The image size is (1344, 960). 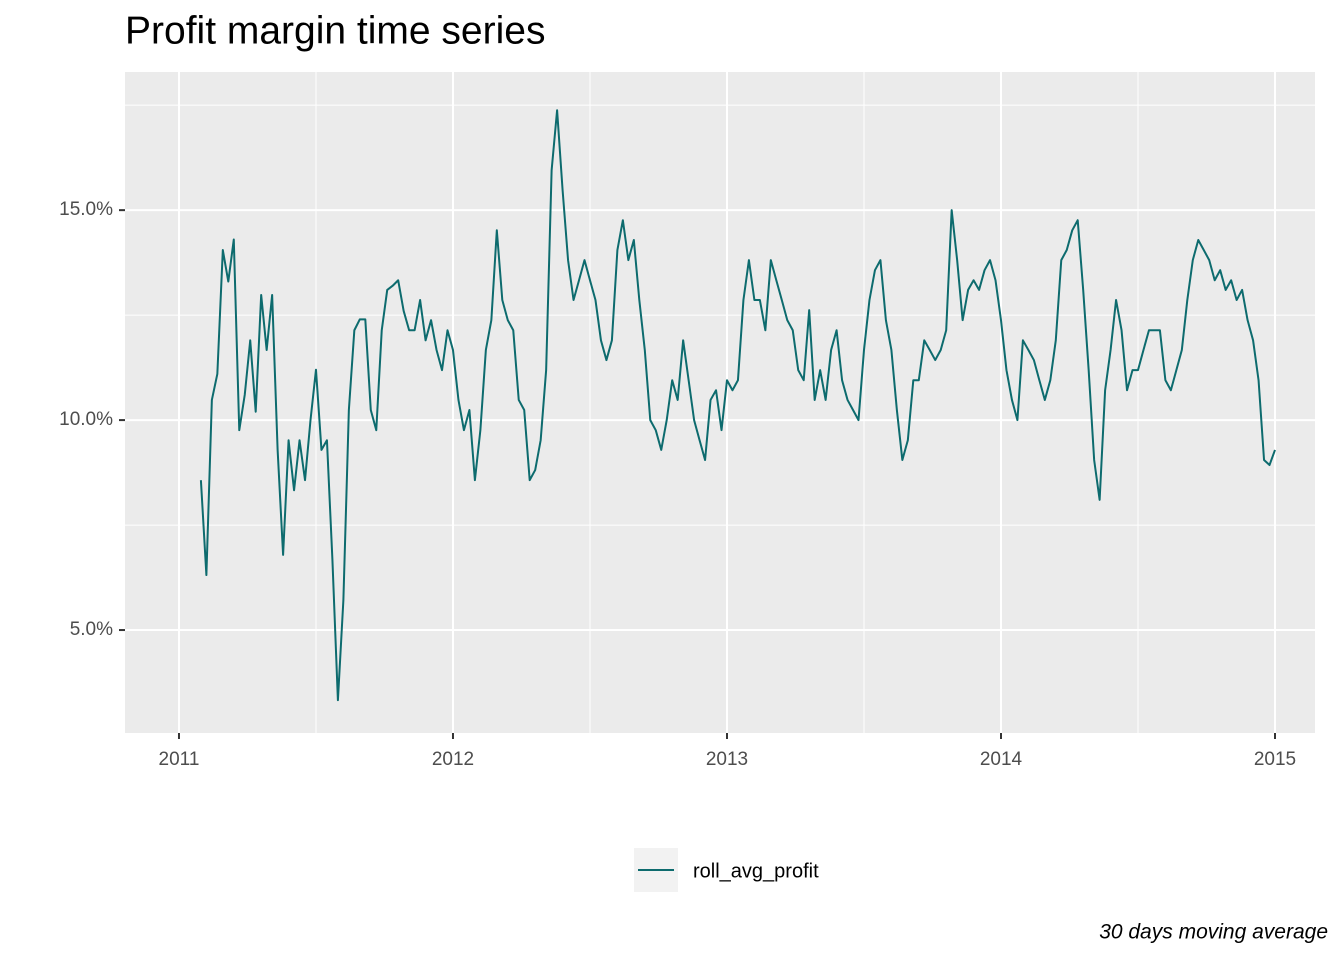 What do you see at coordinates (453, 759) in the screenshot?
I see `x-tick-label: 2012` at bounding box center [453, 759].